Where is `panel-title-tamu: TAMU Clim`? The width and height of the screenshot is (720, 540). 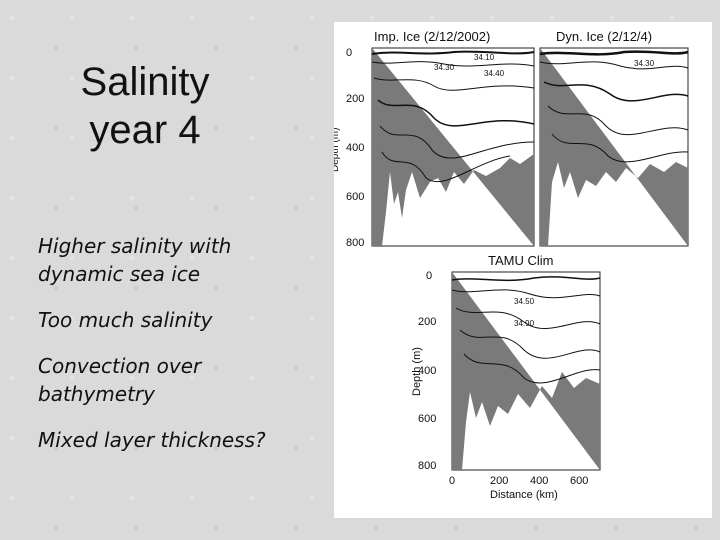
panel-title-tamu: TAMU Clim is located at coordinates (520, 260).